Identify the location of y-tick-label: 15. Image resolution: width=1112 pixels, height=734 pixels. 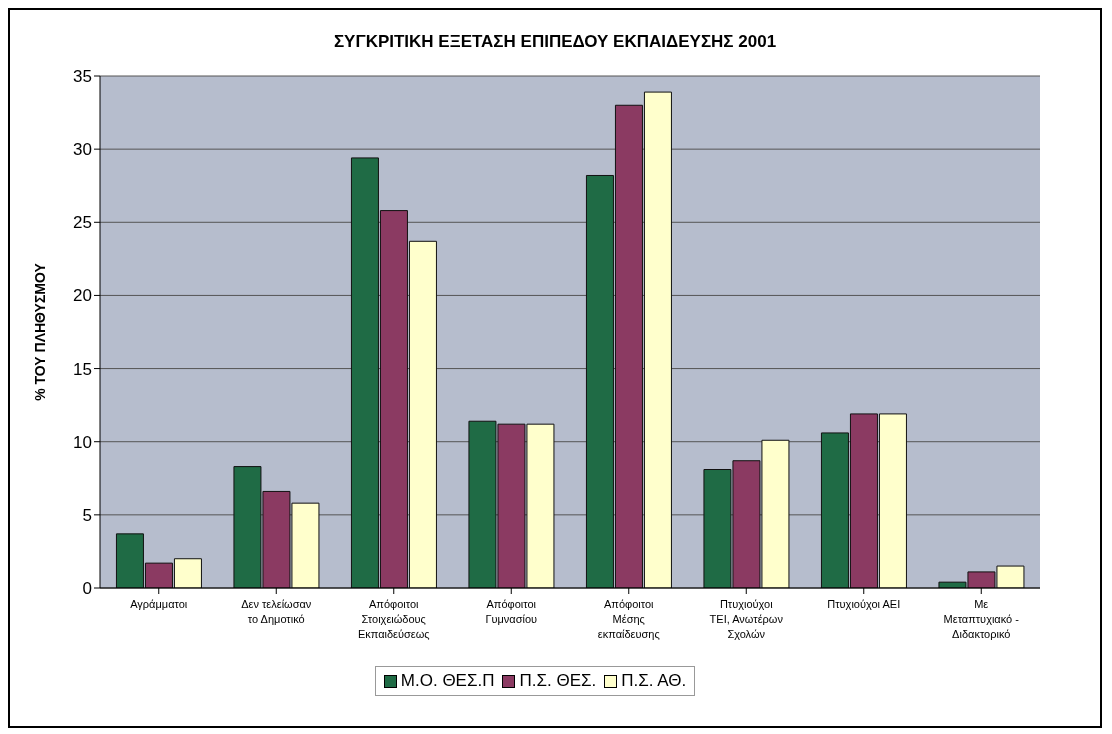
(82, 369).